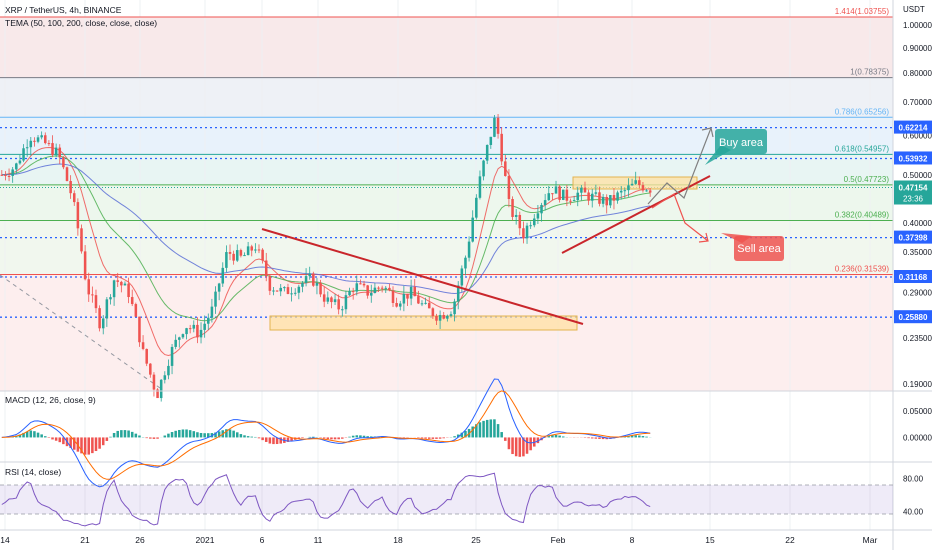 The image size is (932, 550). I want to click on time-tick: 11, so click(318, 540).